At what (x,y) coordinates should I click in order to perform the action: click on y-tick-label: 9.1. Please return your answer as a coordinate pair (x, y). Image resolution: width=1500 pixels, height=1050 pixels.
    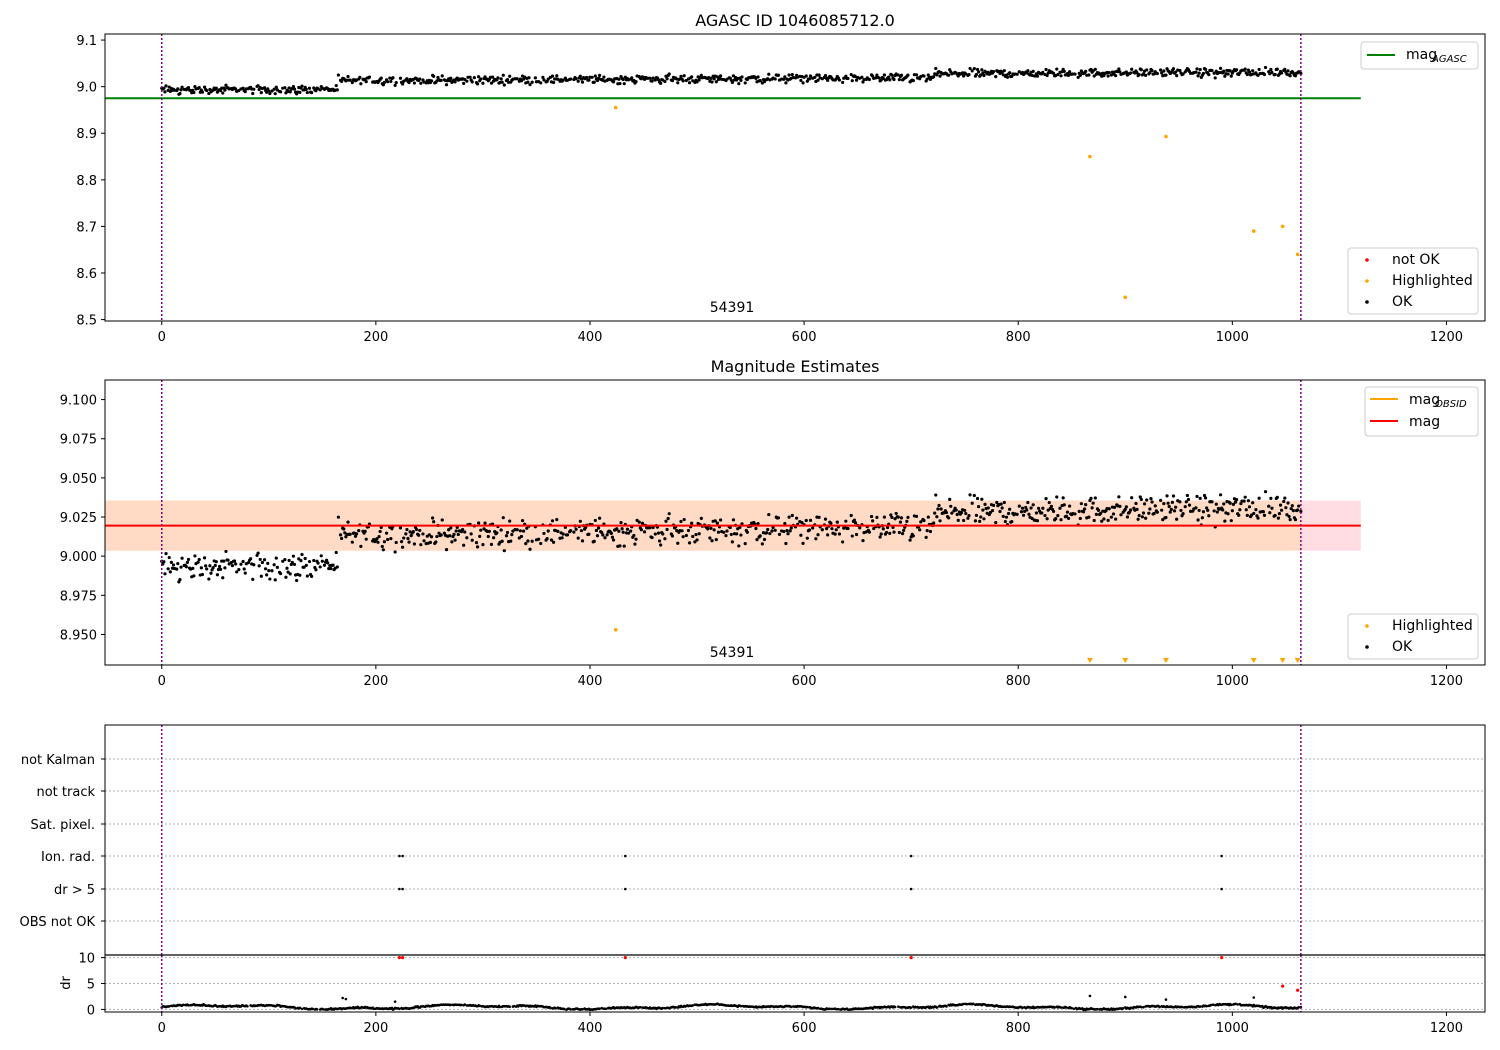
    Looking at the image, I should click on (86, 41).